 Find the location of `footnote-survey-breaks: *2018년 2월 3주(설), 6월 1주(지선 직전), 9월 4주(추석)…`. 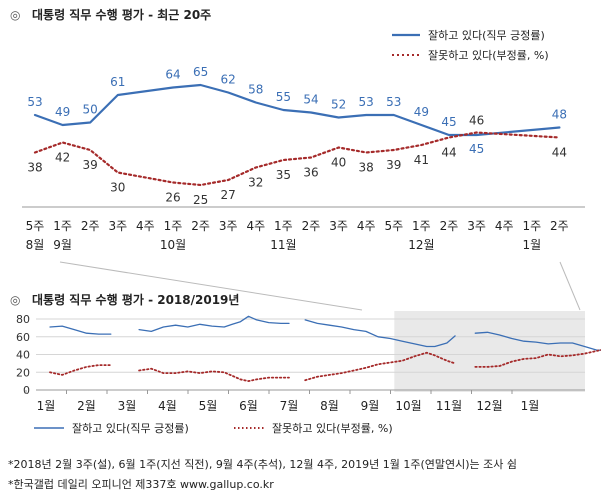

footnote-survey-breaks: *2018년 2월 3주(설), 6월 1주(지선 직전), 9월 4주(추석)… is located at coordinates (262, 464).